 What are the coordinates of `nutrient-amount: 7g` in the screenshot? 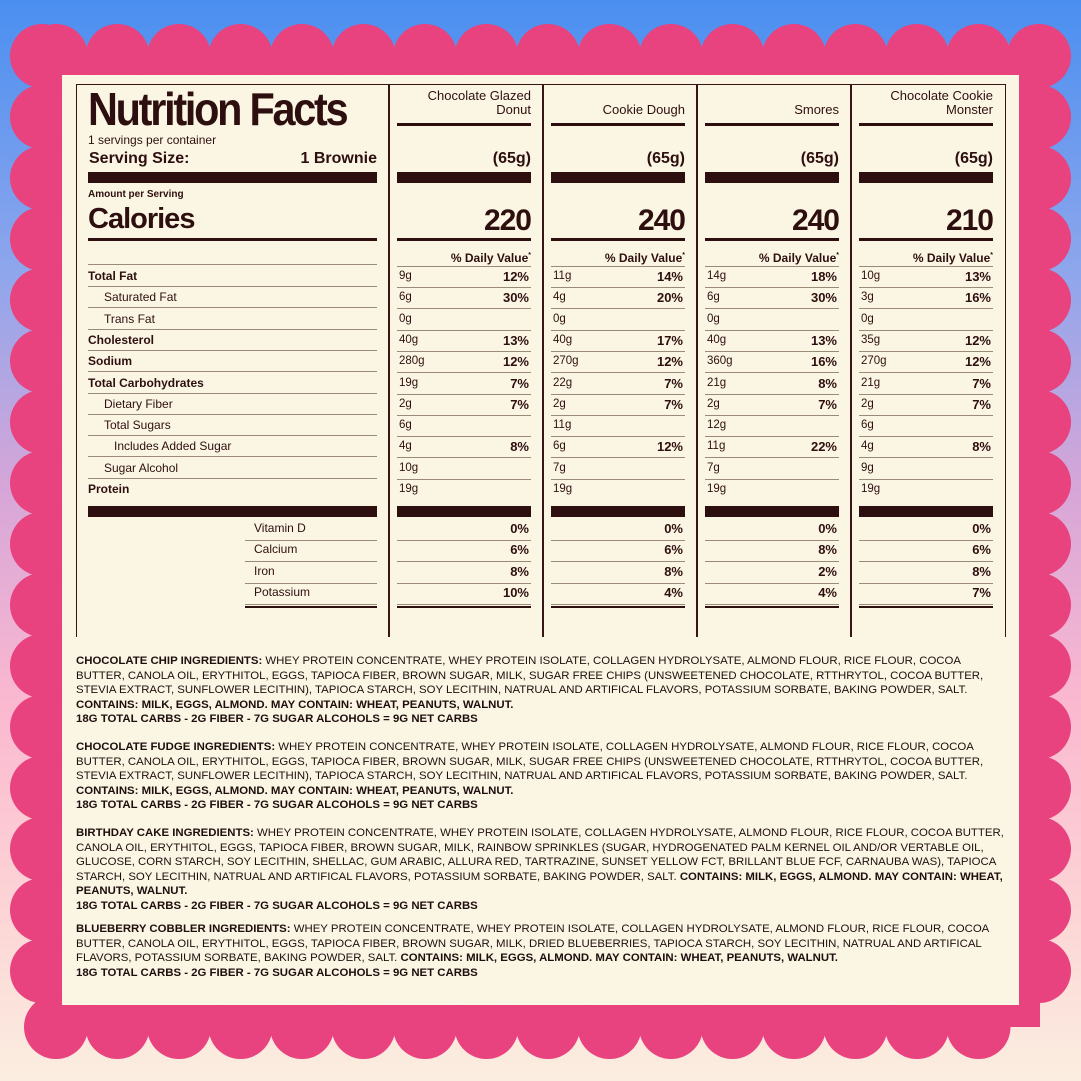 It's located at (713, 467).